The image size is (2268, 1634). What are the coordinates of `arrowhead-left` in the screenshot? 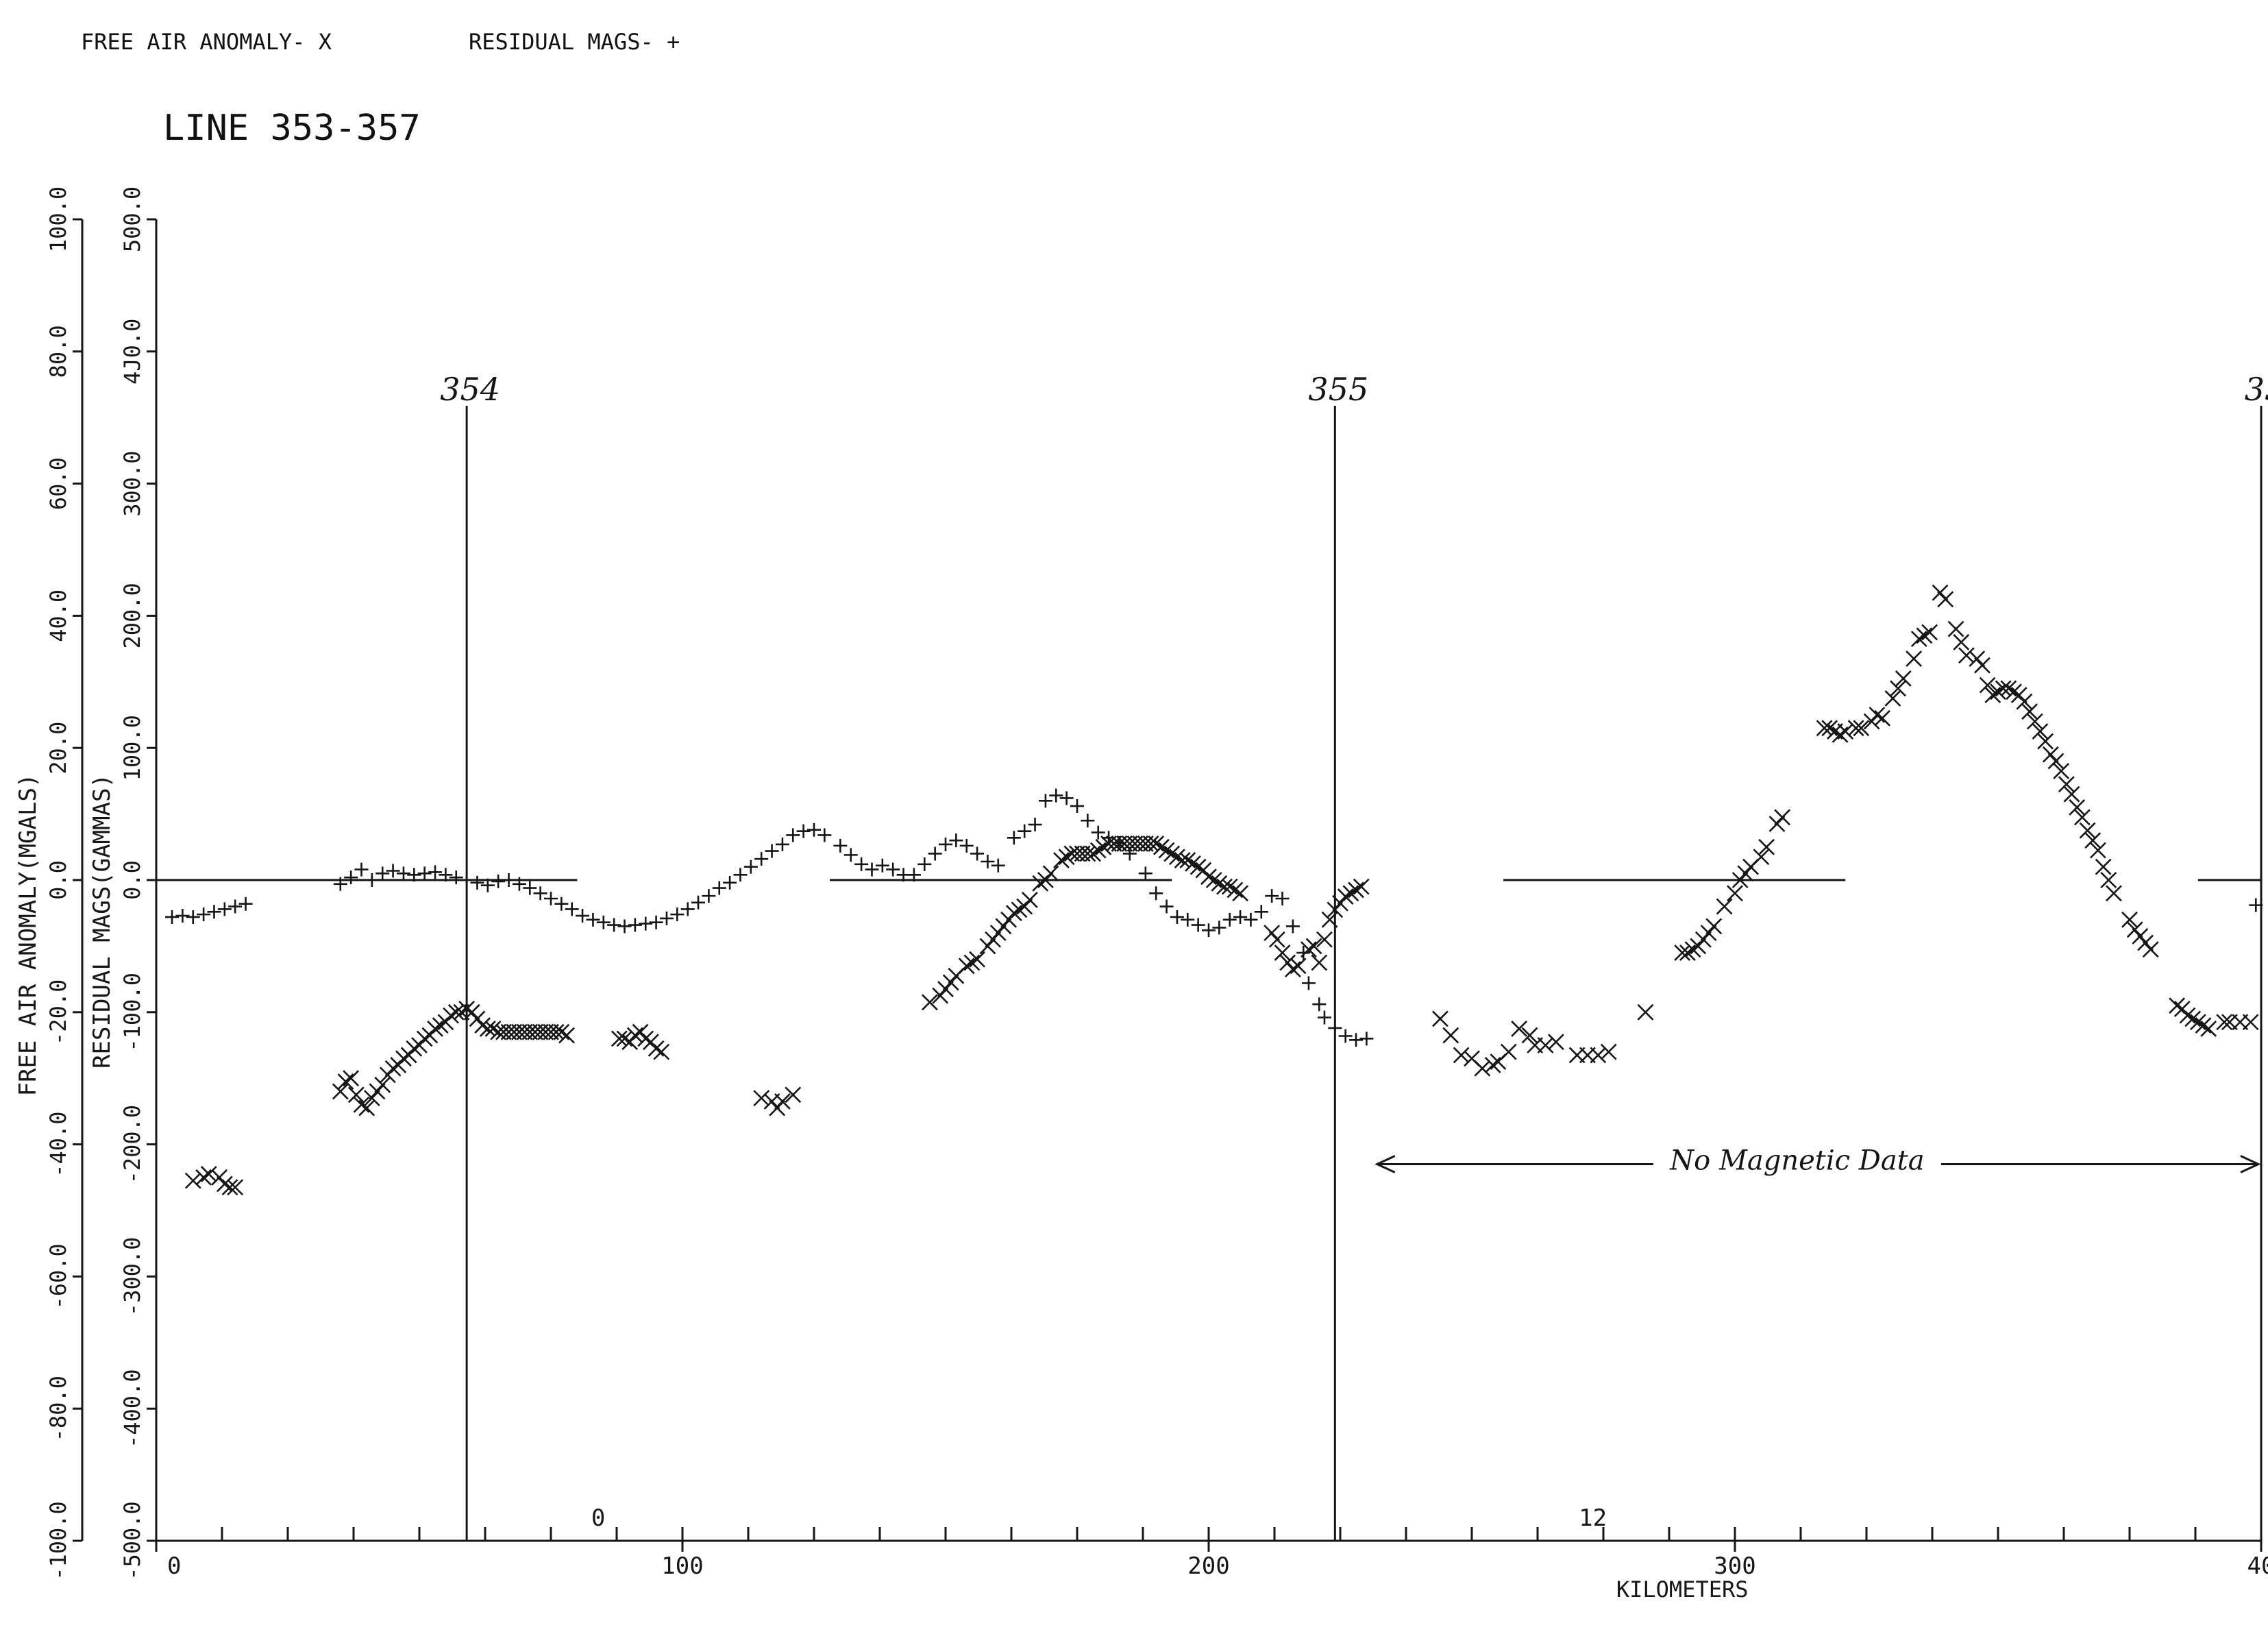 It's located at (1385, 1164).